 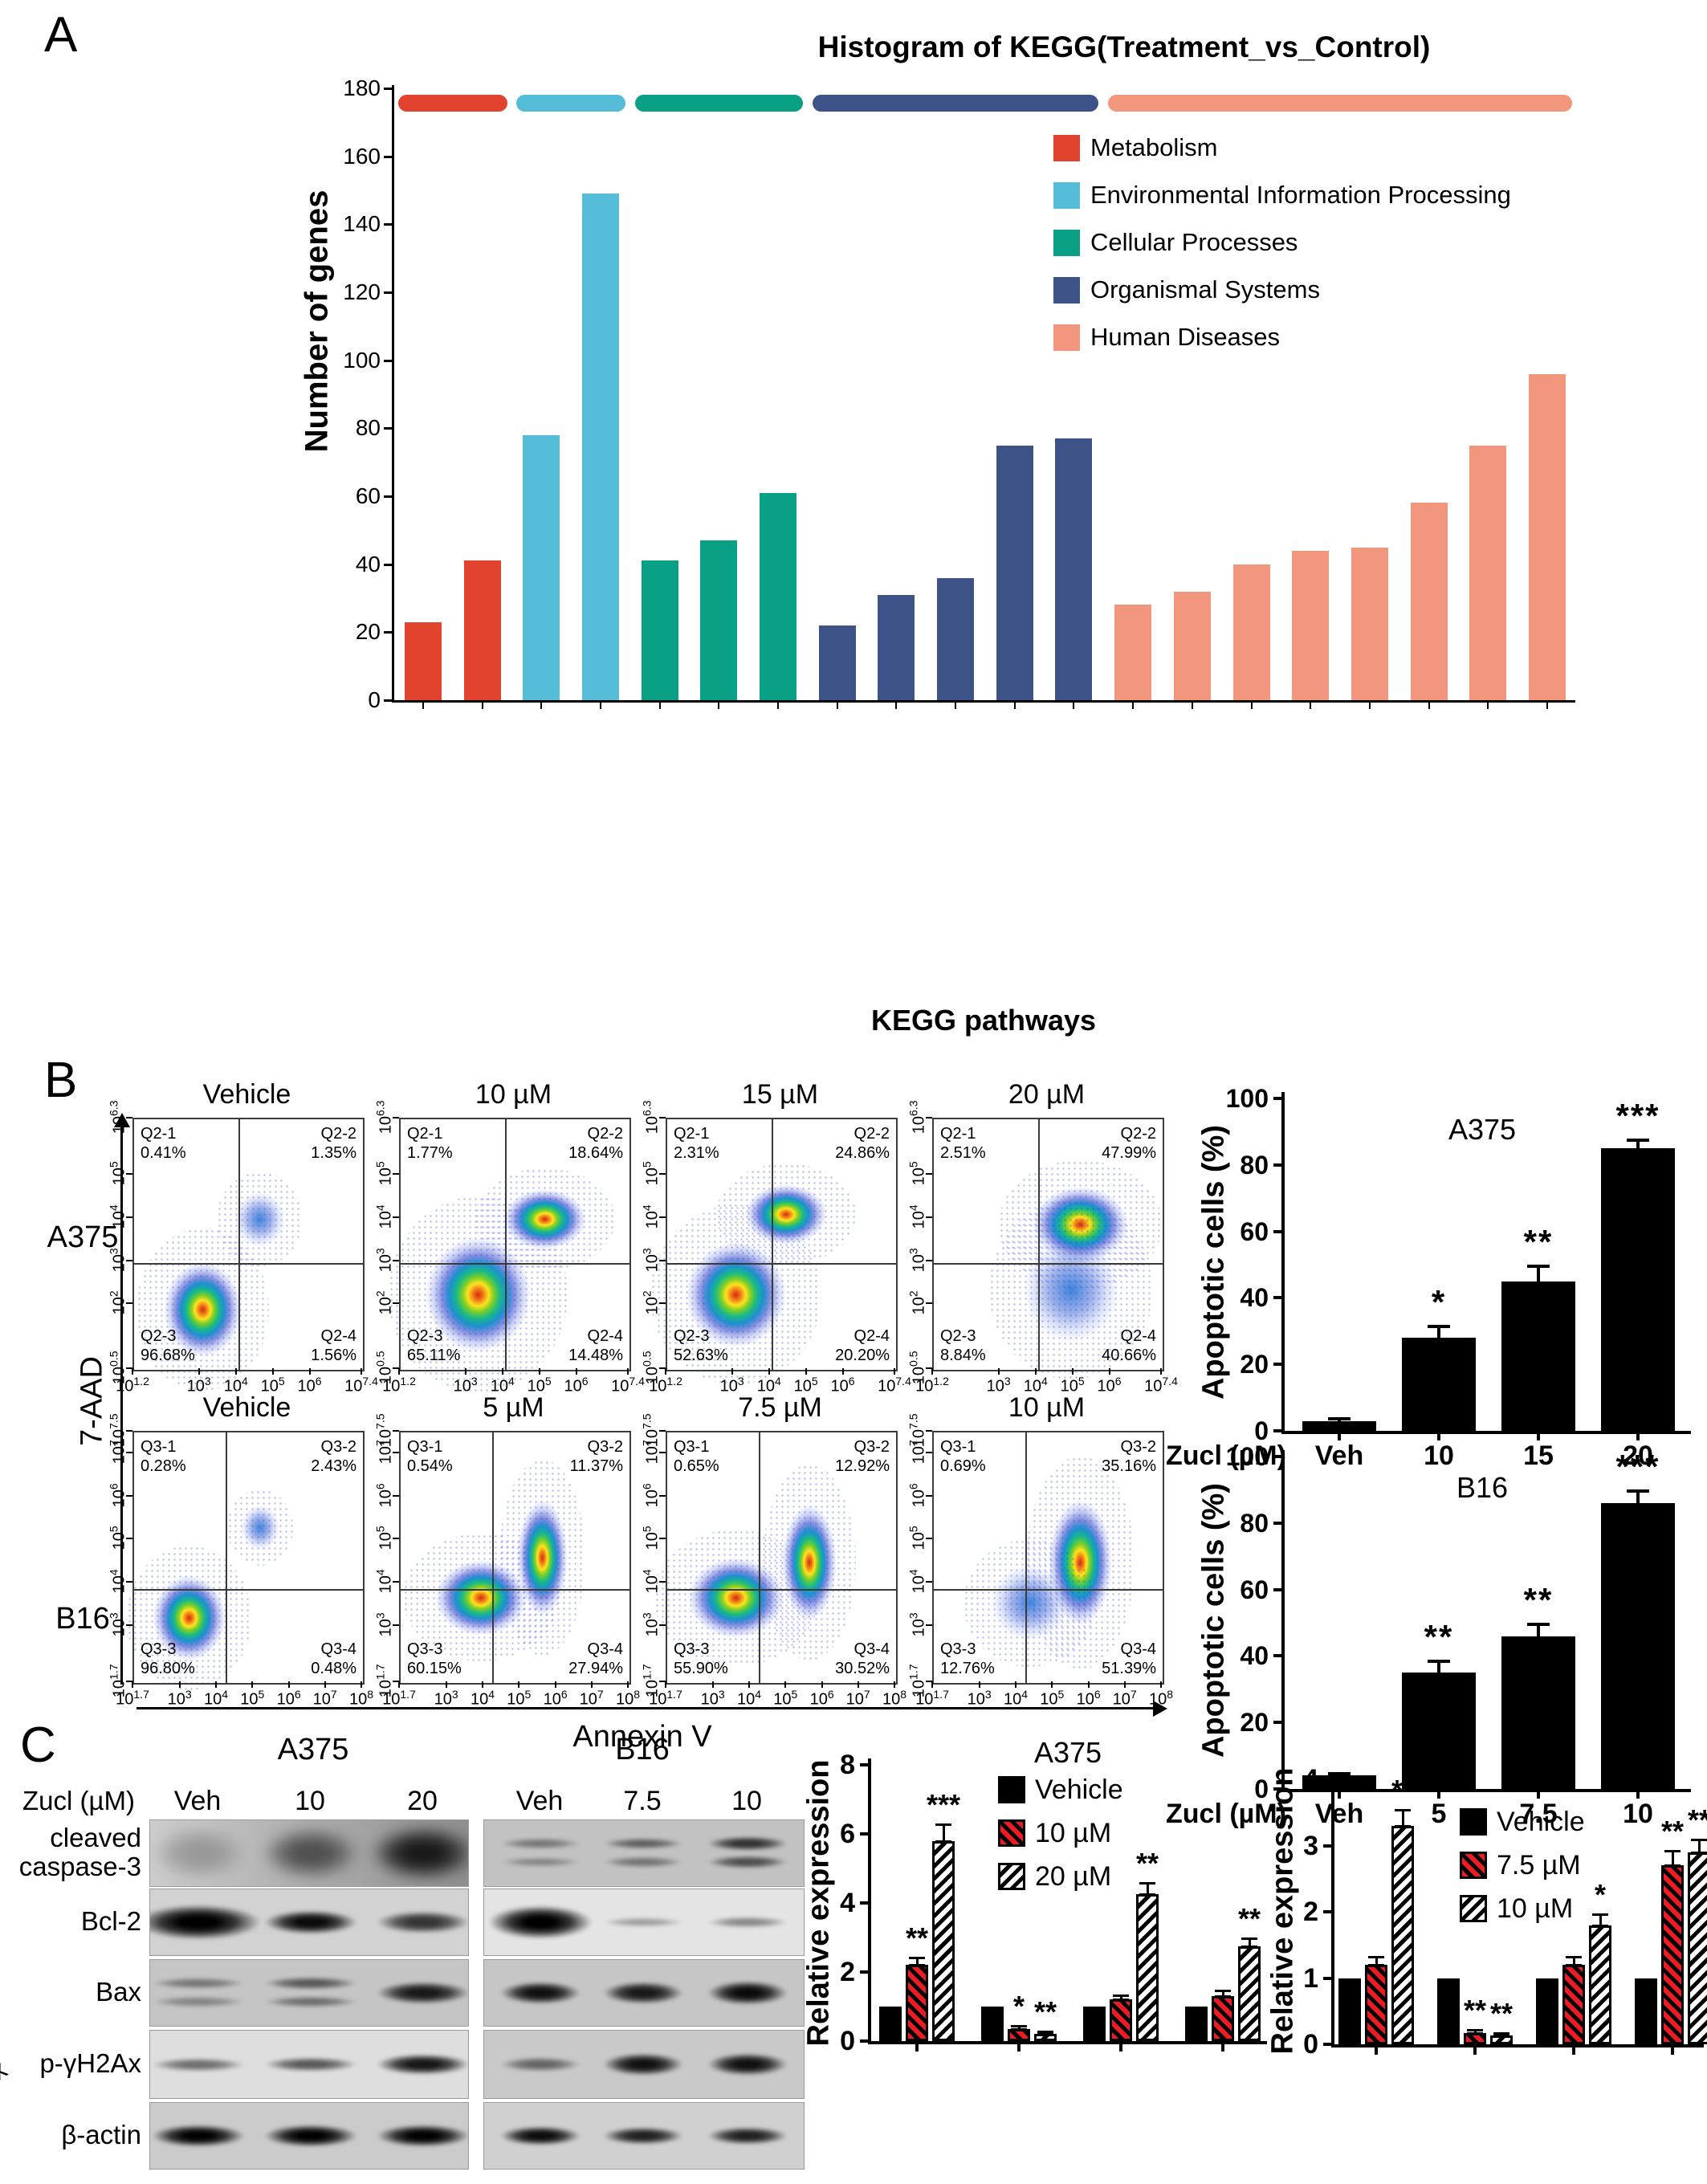 I want to click on apoptosis-y-tick-label: 20, so click(x=1254, y=1364).